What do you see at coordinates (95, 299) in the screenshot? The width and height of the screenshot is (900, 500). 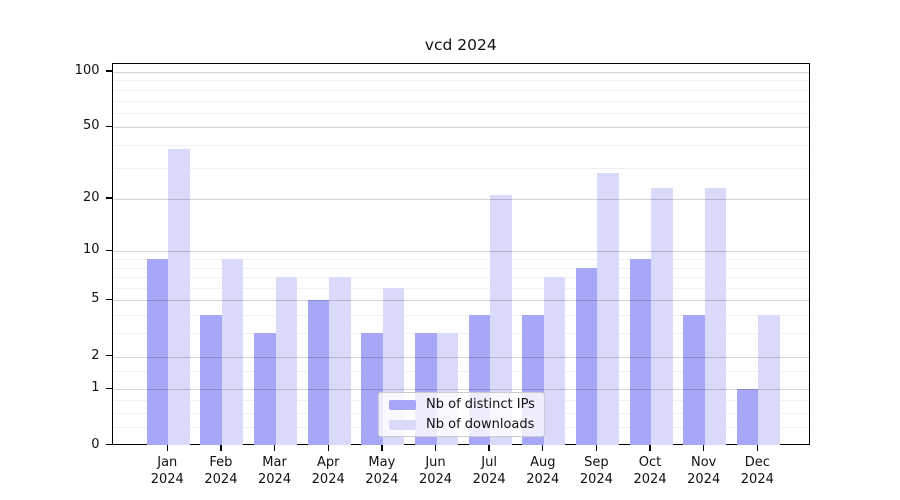 I see `y-tick-label-5: 5` at bounding box center [95, 299].